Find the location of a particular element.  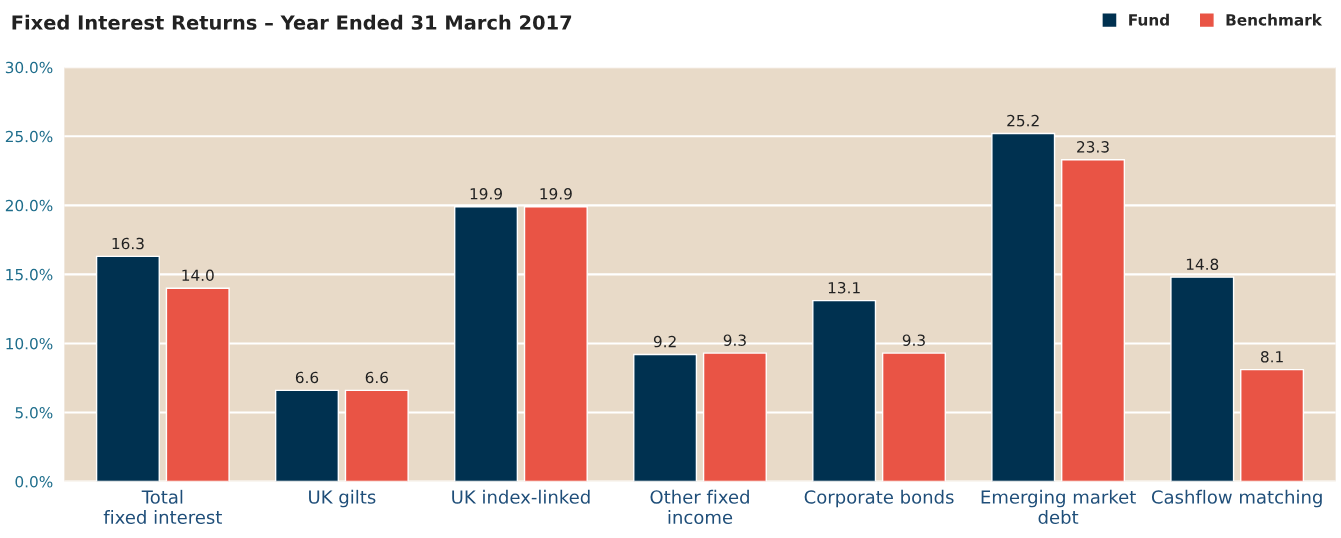

data-label: 8.1 is located at coordinates (1271, 356).